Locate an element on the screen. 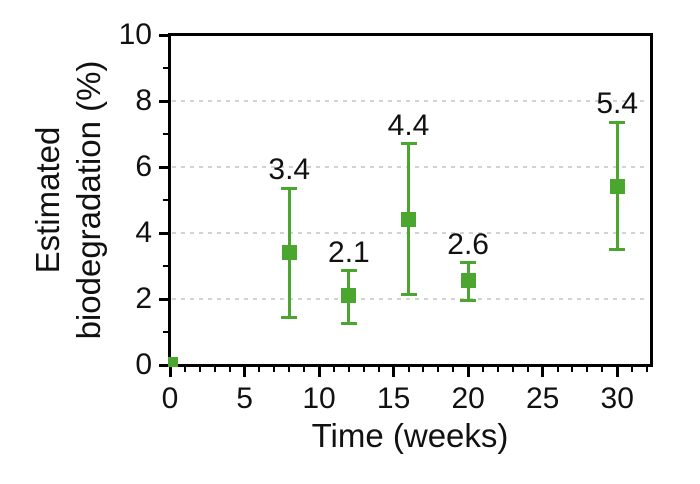 The width and height of the screenshot is (700, 484). x-tick-label: 0 is located at coordinates (170, 398).